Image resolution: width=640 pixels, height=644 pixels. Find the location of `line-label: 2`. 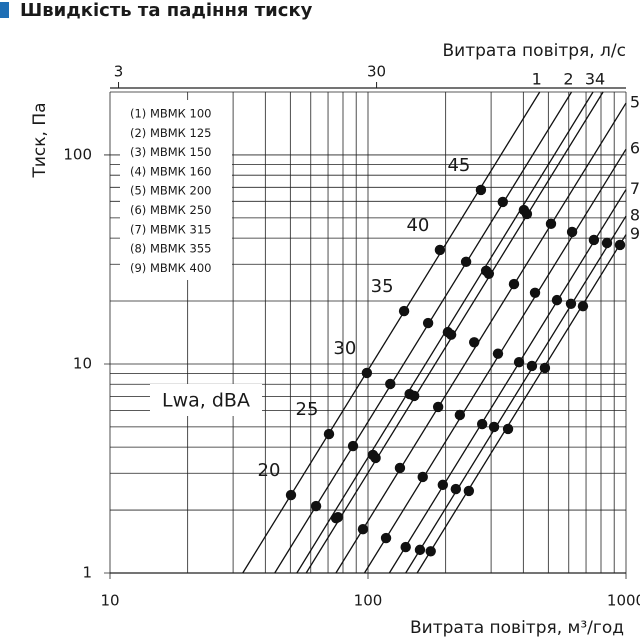

line-label: 2 is located at coordinates (568, 79).